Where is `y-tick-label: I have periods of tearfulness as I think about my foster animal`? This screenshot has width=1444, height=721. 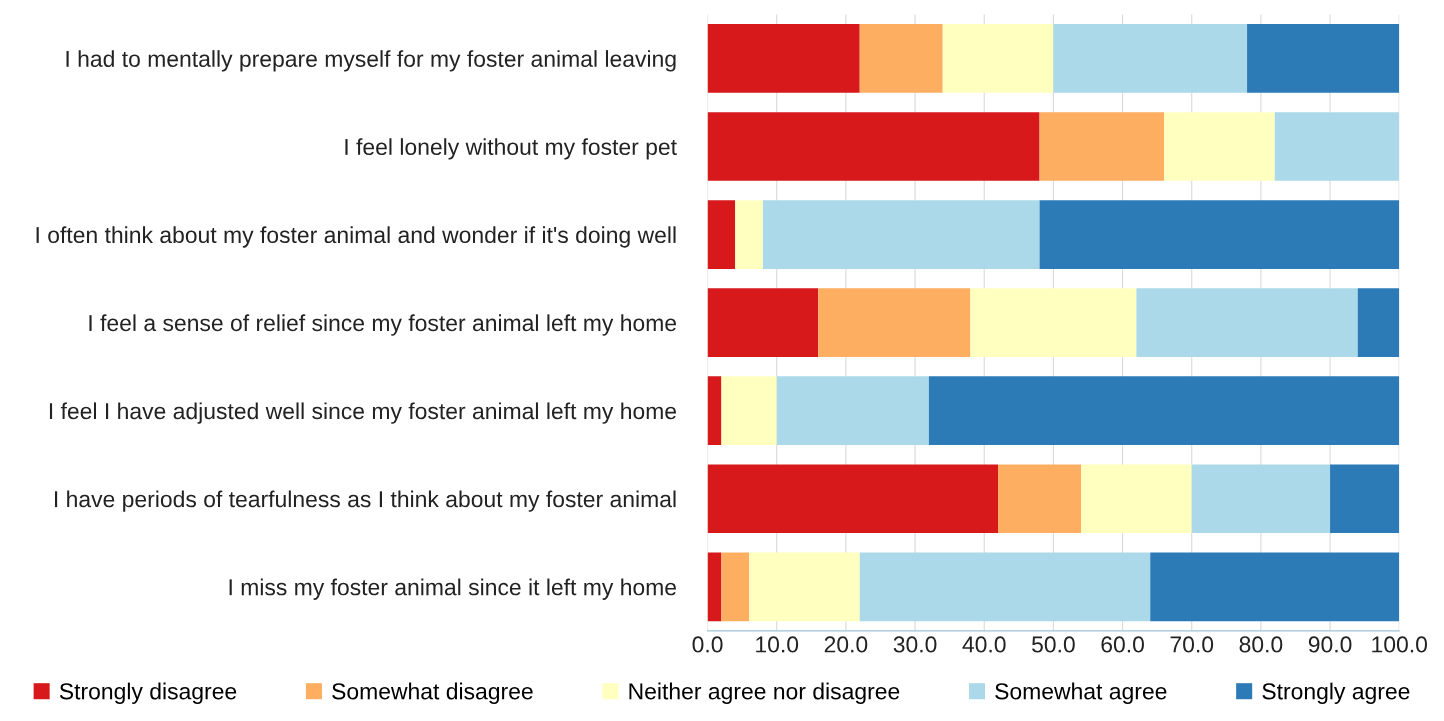
y-tick-label: I have periods of tearfulness as I think about my foster animal is located at coordinates (365, 501).